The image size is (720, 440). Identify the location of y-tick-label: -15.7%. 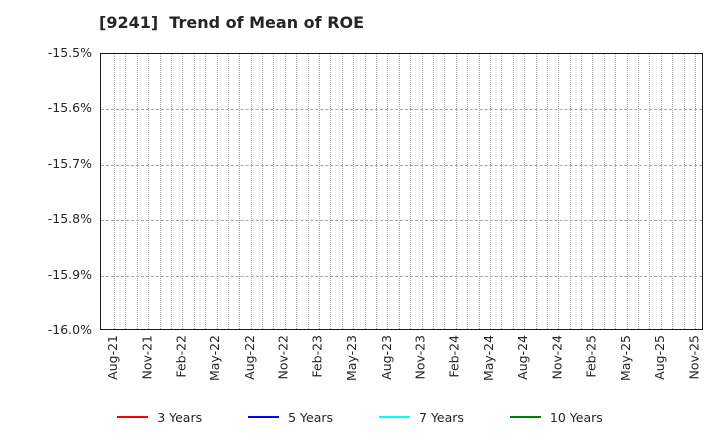
(69, 163).